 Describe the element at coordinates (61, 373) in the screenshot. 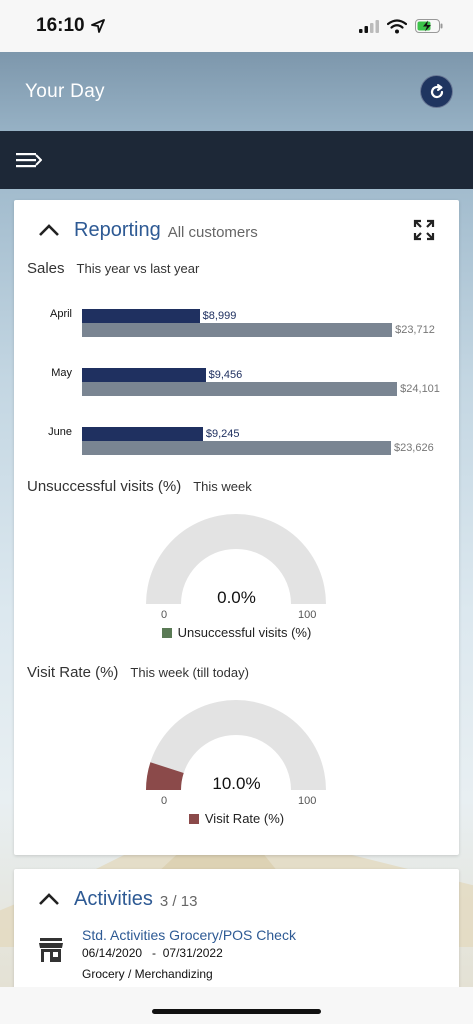

I see `sales-category-label: May` at that location.